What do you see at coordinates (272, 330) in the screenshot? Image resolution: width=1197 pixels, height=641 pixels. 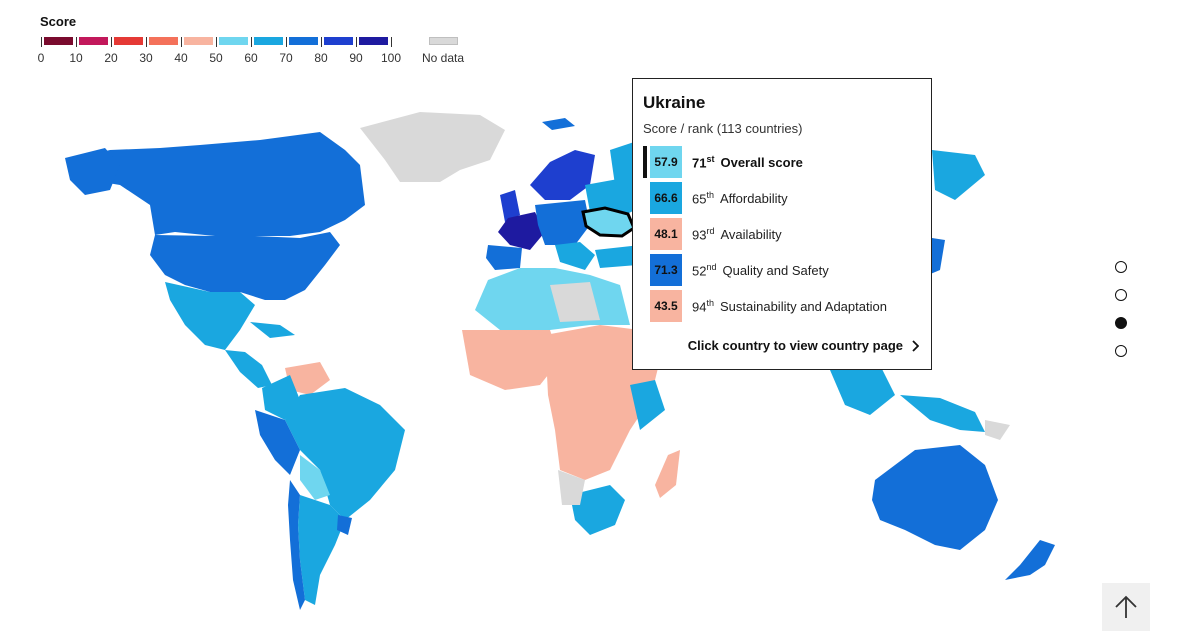 I see `map-region-caribbean` at bounding box center [272, 330].